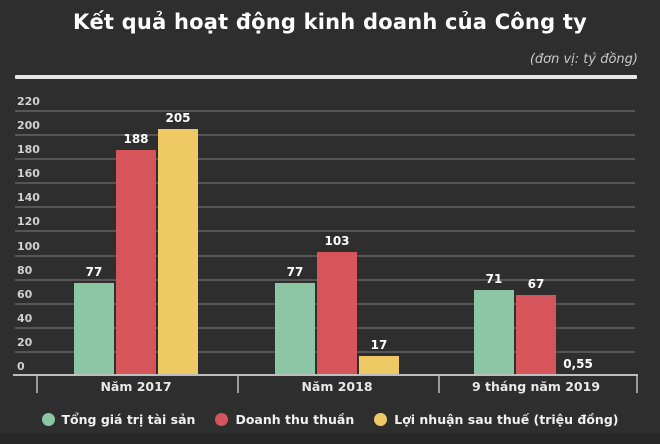 This screenshot has height=444, width=660. Describe the element at coordinates (28, 126) in the screenshot. I see `y-axis-tick-label: 200` at that location.